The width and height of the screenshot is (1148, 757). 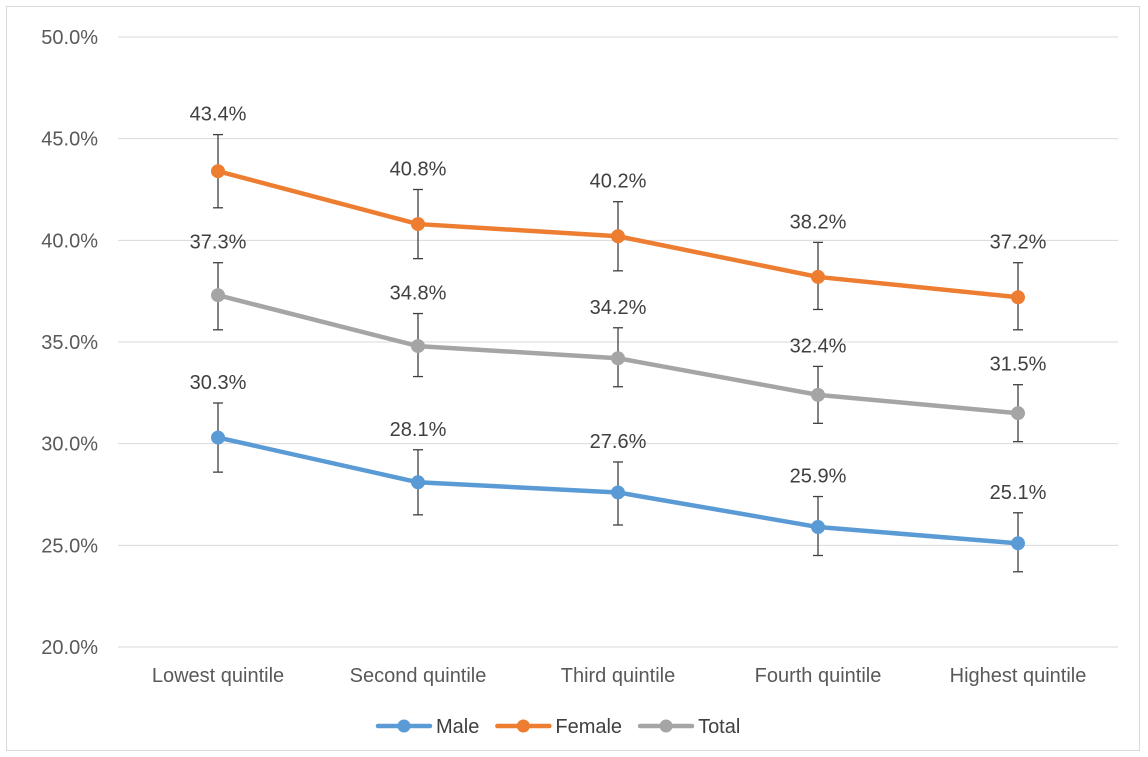 I want to click on legend-male-label: Male, so click(x=457, y=727).